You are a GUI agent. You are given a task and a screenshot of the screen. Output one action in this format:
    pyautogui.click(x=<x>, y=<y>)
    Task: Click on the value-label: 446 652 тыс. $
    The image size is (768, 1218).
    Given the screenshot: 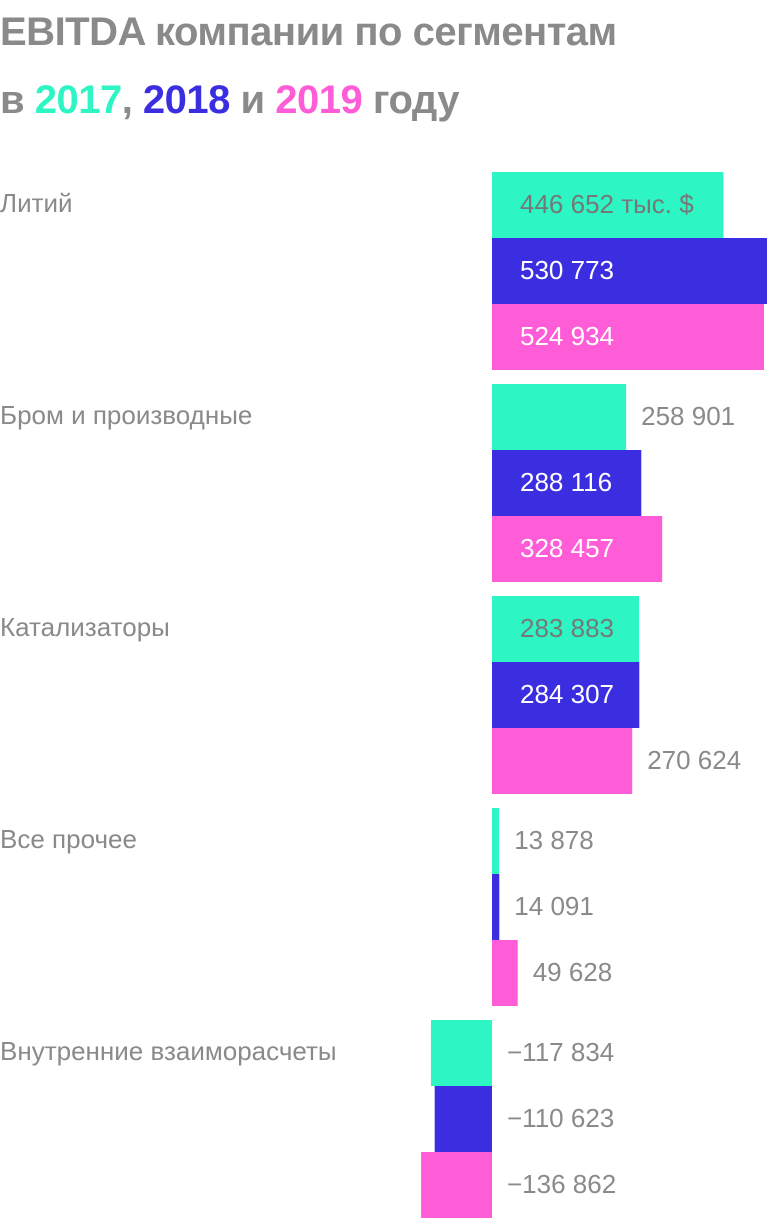 What is the action you would take?
    pyautogui.click(x=607, y=204)
    